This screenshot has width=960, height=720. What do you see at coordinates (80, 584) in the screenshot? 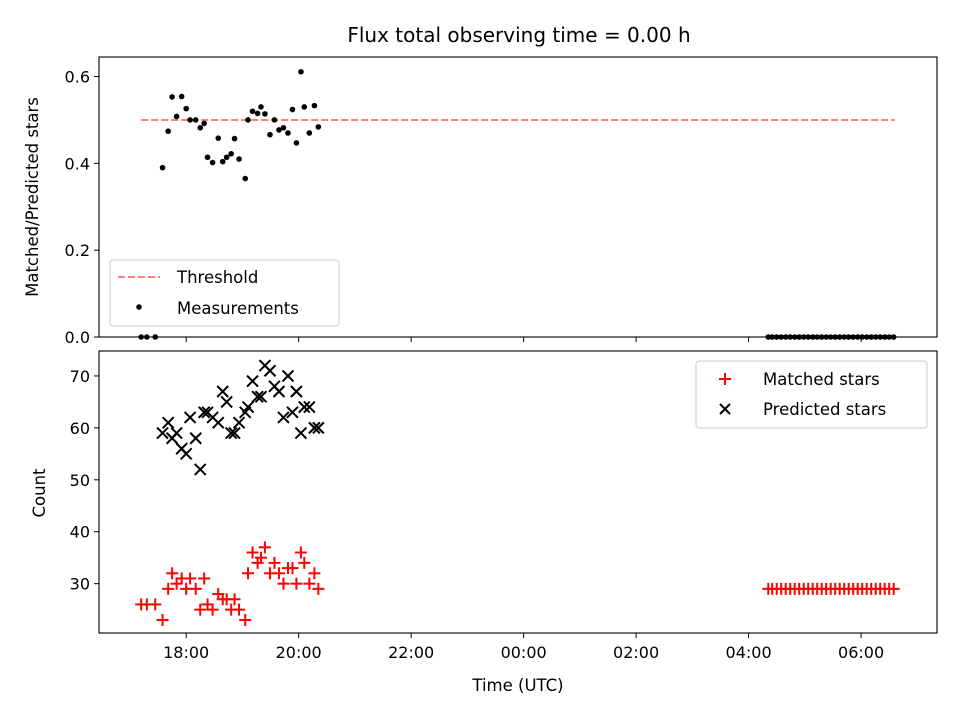
I see `y-tick-label: 30` at bounding box center [80, 584].